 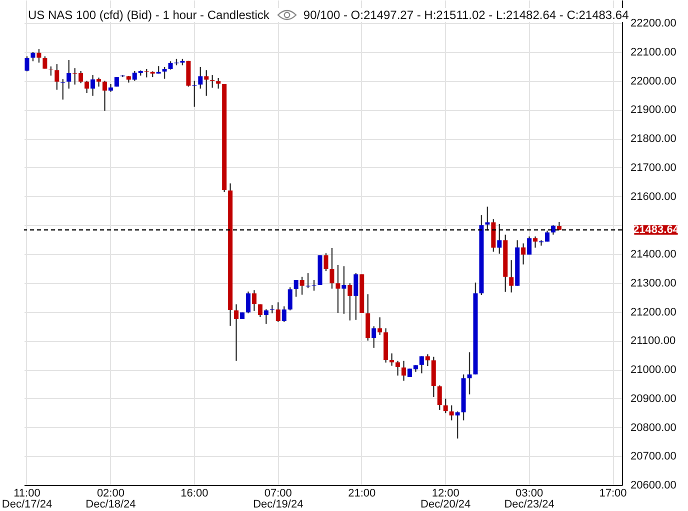 I want to click on y-tick-label: 22100.00, so click(x=653, y=52).